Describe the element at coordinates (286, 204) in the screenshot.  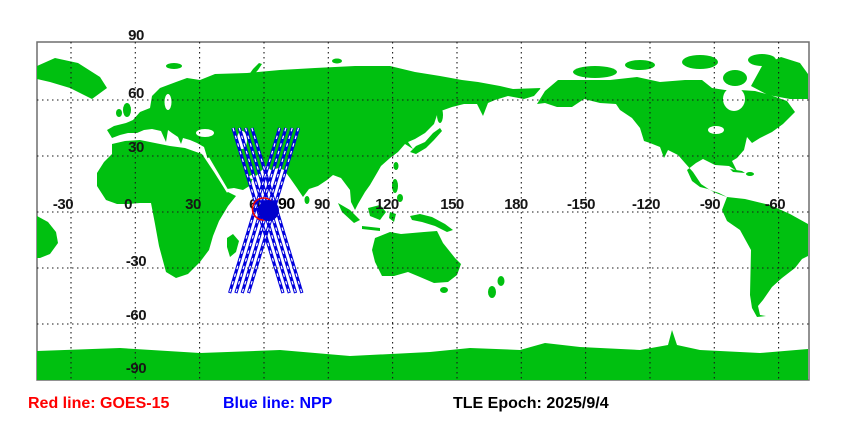
I see `satellite-annotation: 90` at that location.